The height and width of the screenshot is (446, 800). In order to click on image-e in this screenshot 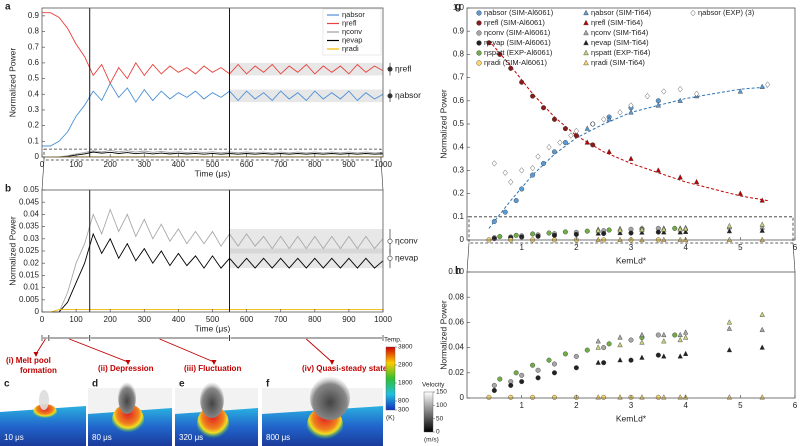, I will do `click(216, 414)`.